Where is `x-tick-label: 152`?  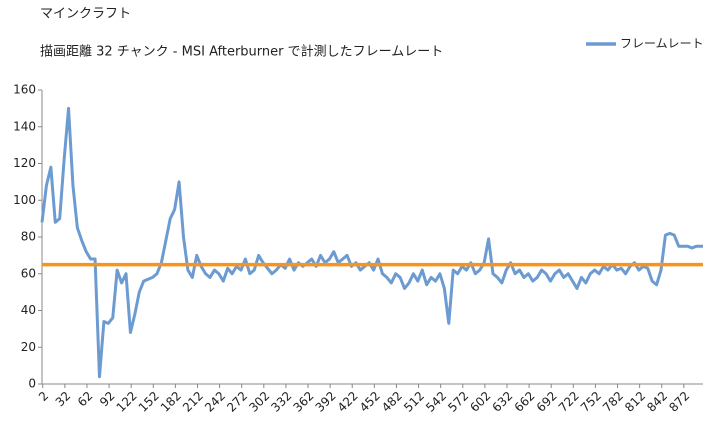
x-tick-label: 152 is located at coordinates (149, 402).